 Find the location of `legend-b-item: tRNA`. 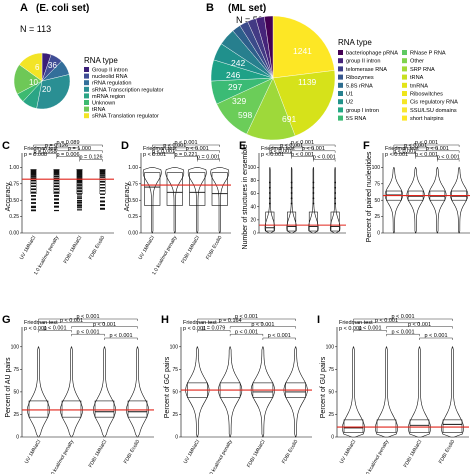

legend-b-item: tRNA is located at coordinates (417, 78).